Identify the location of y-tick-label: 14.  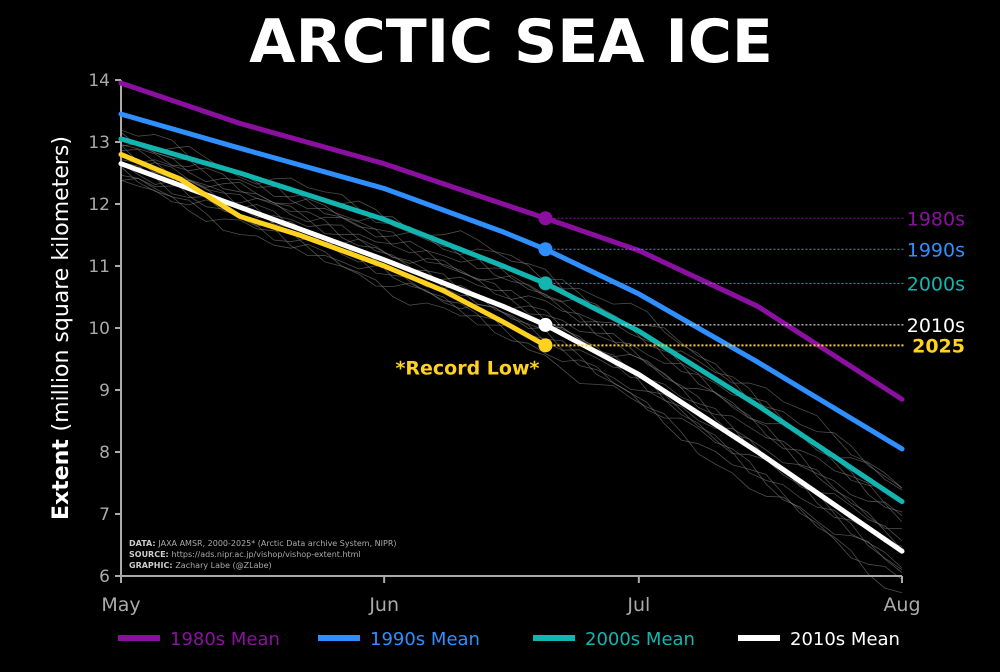
(99, 81).